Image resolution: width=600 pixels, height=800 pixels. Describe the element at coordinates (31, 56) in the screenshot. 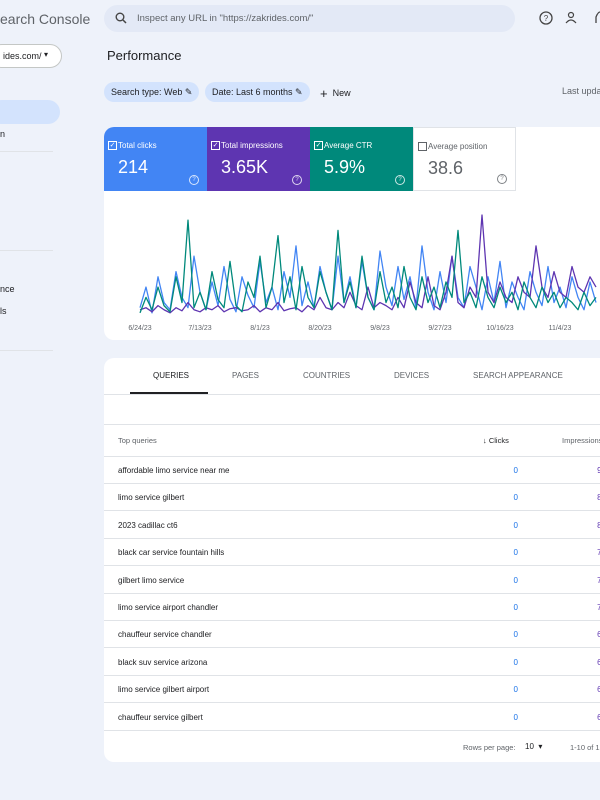

I see `property-selector: ides.com/ ▾` at that location.